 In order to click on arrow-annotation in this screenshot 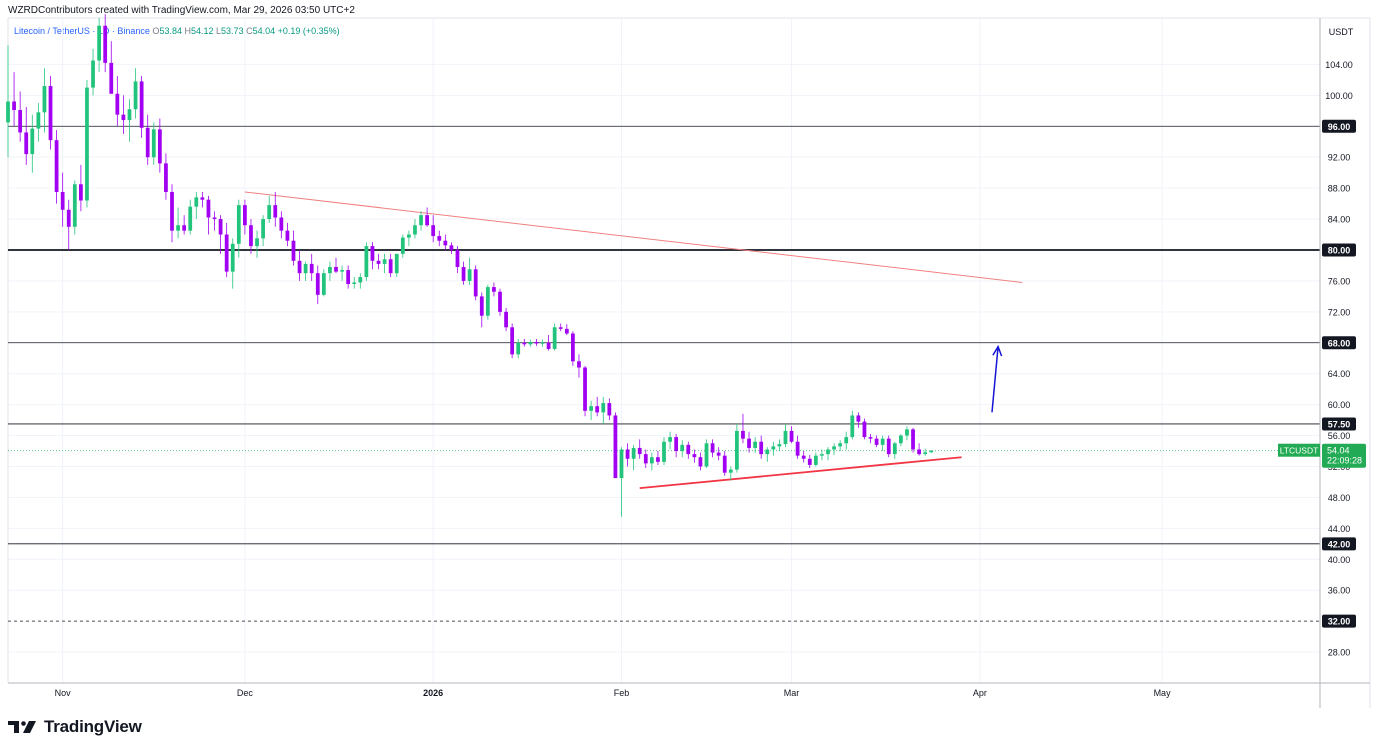, I will do `click(997, 378)`.